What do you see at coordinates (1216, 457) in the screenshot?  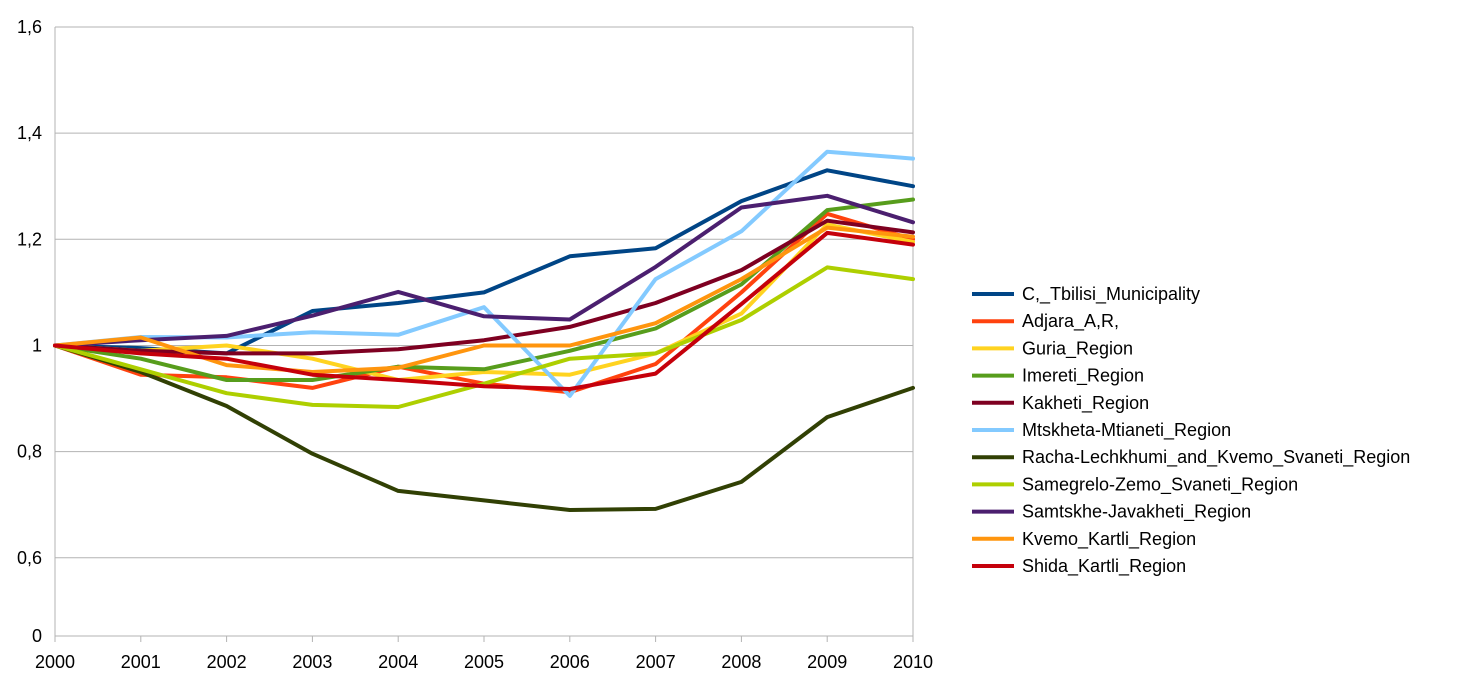 I see `legend-label: Racha-Lechkhumi_and_Kvemo_Svaneti_Region` at bounding box center [1216, 457].